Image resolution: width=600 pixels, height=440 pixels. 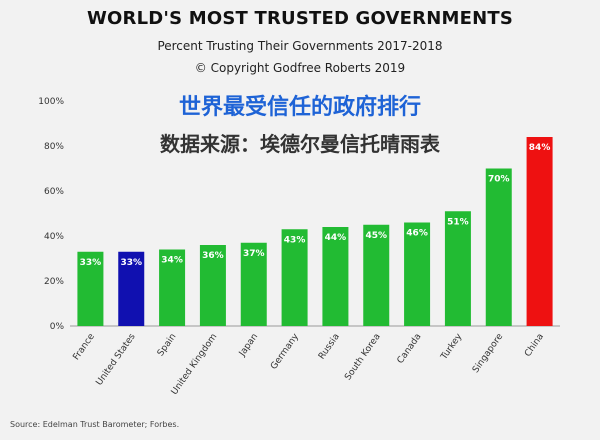 What do you see at coordinates (498, 247) in the screenshot?
I see `bar-singapore` at bounding box center [498, 247].